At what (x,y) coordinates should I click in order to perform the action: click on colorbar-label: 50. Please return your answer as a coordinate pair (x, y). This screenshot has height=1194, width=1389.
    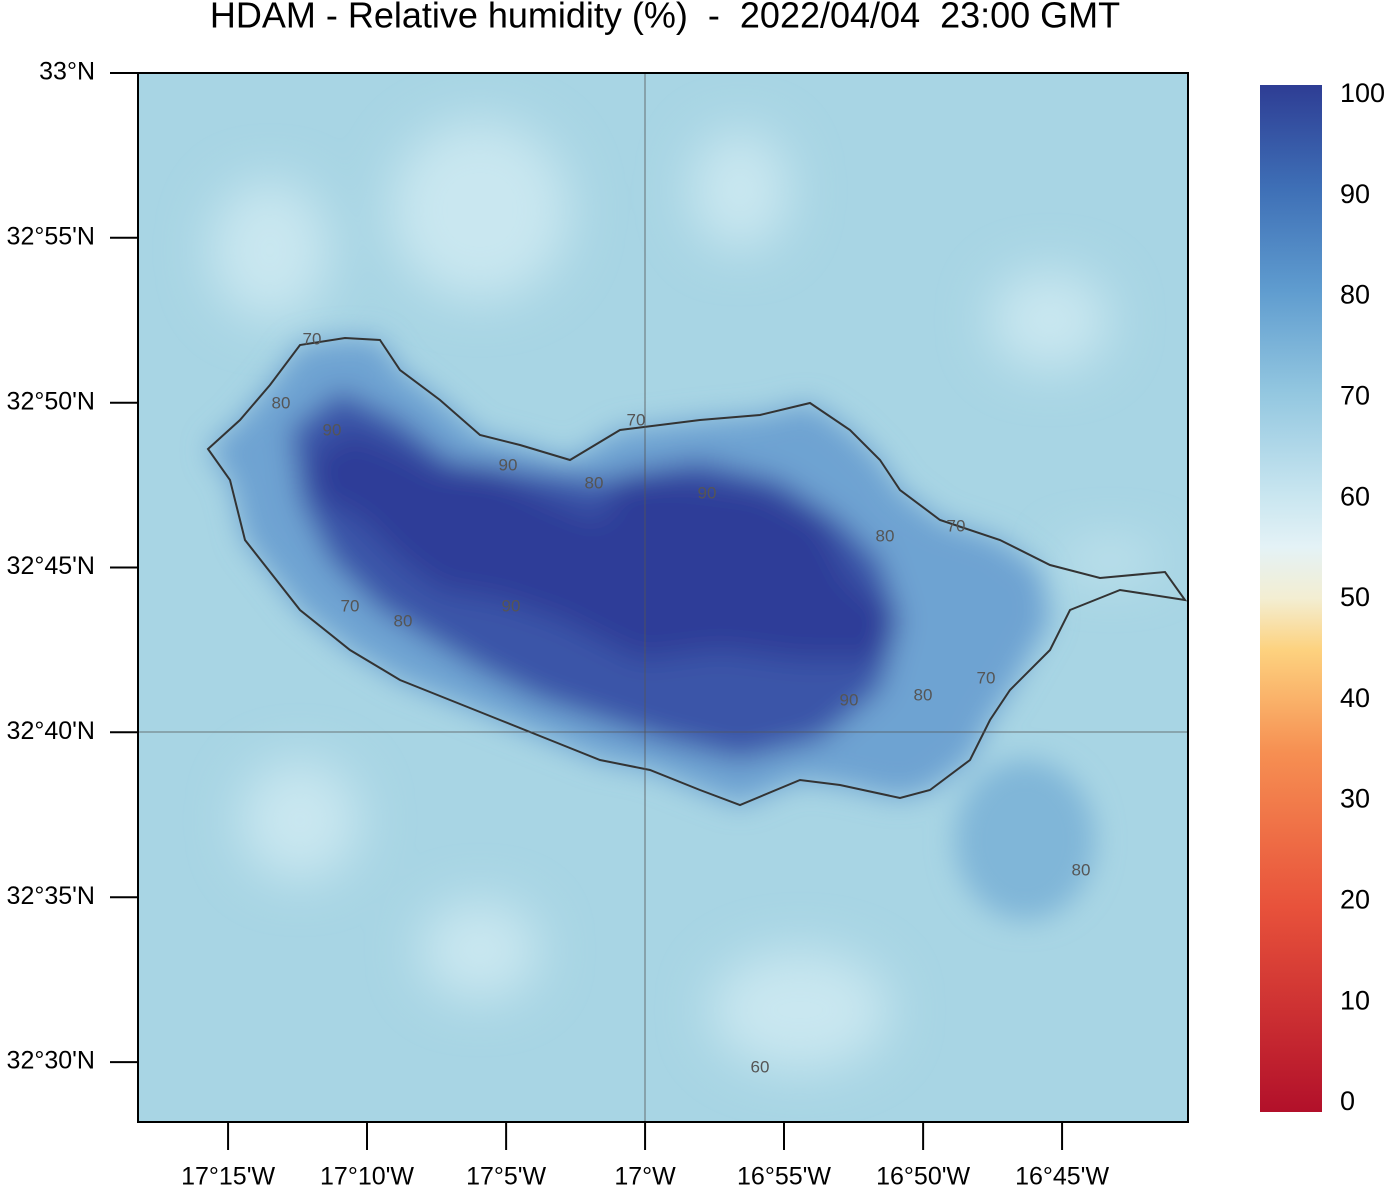
    Looking at the image, I should click on (1355, 597).